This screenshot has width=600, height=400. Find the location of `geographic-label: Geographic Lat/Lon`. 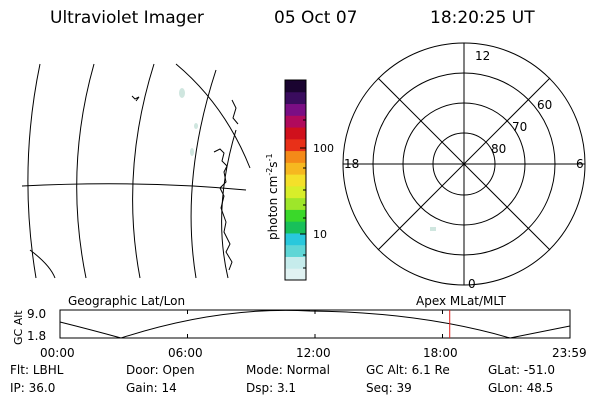

geographic-label: Geographic Lat/Lon is located at coordinates (126, 301).